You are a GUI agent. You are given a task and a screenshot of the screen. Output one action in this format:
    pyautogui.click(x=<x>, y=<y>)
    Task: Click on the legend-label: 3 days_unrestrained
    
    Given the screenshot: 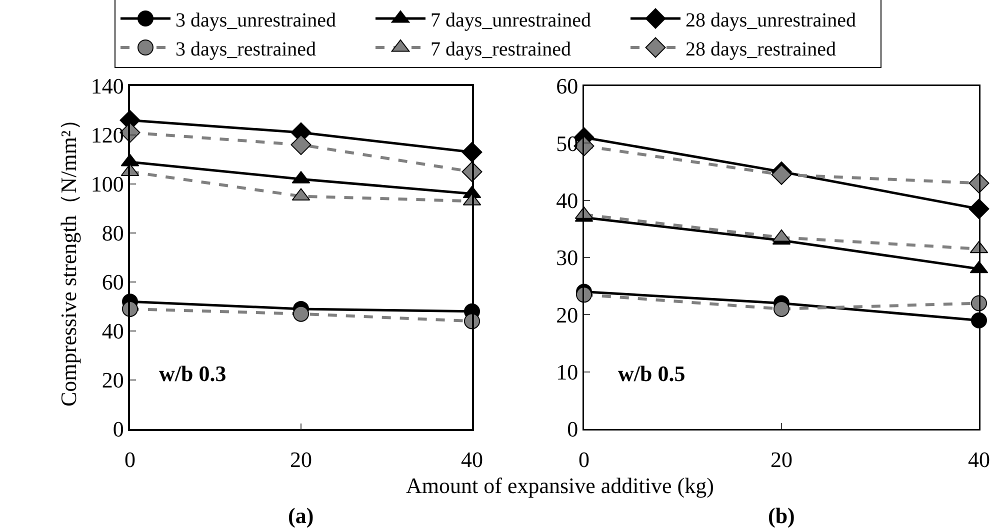 What is the action you would take?
    pyautogui.click(x=256, y=20)
    